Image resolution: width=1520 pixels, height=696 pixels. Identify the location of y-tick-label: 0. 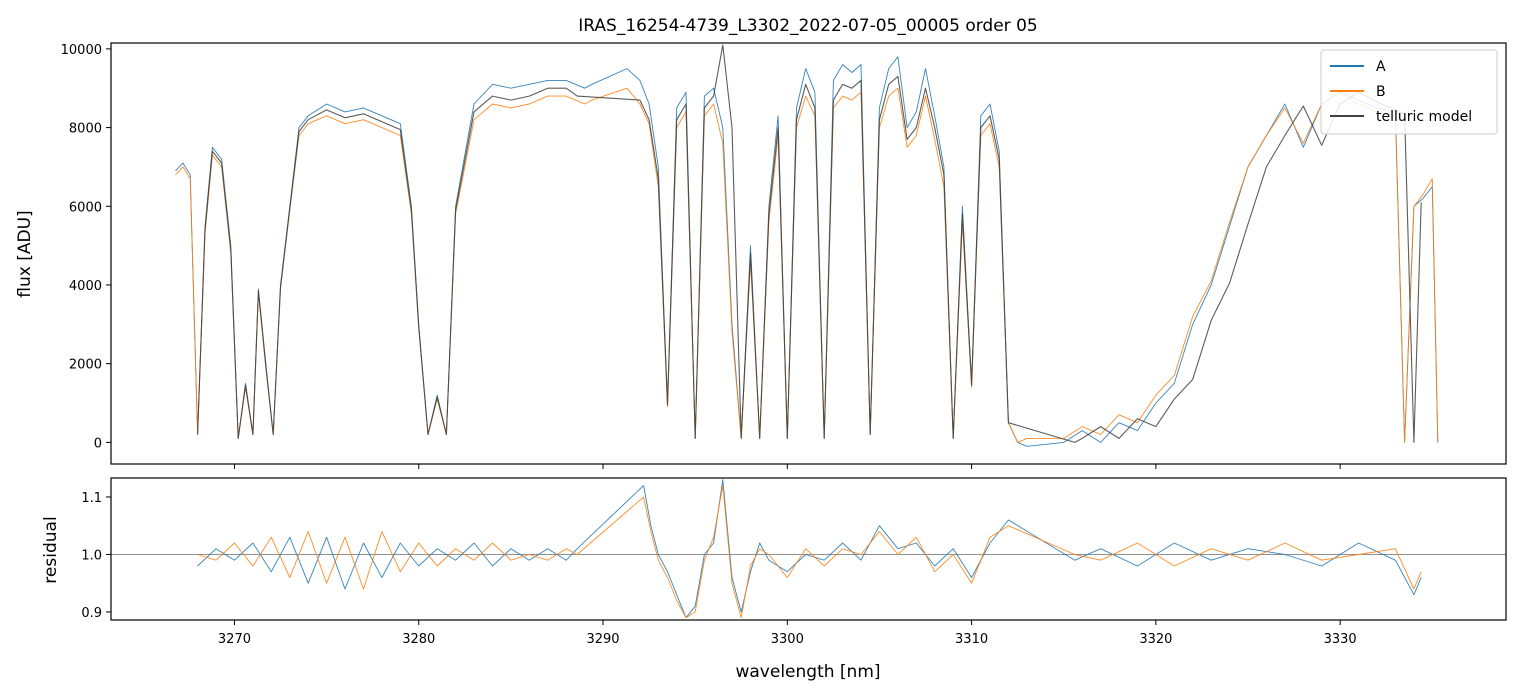
(98, 443).